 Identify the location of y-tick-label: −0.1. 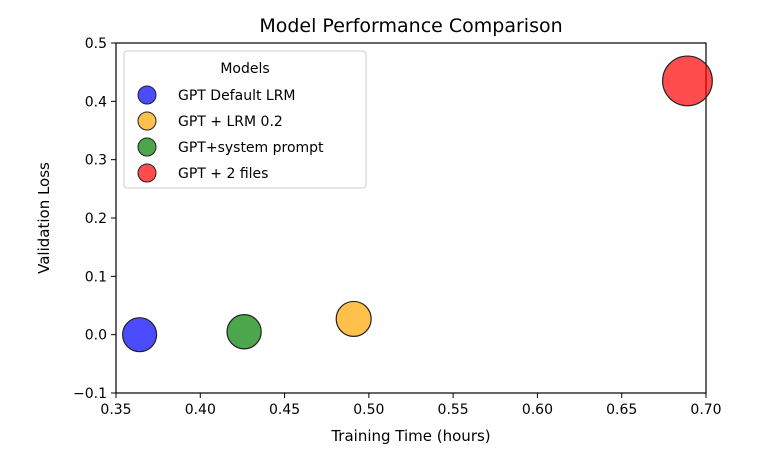
(90, 394).